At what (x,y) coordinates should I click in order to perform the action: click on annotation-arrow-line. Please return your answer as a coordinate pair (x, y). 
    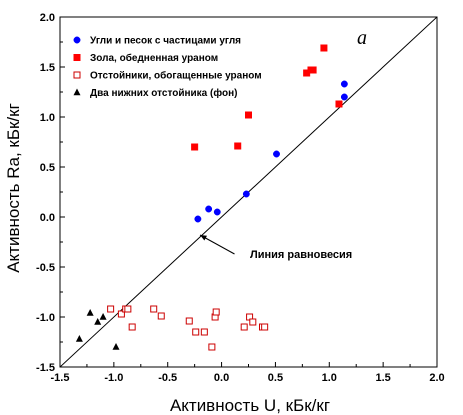
    Looking at the image, I should click on (217, 244).